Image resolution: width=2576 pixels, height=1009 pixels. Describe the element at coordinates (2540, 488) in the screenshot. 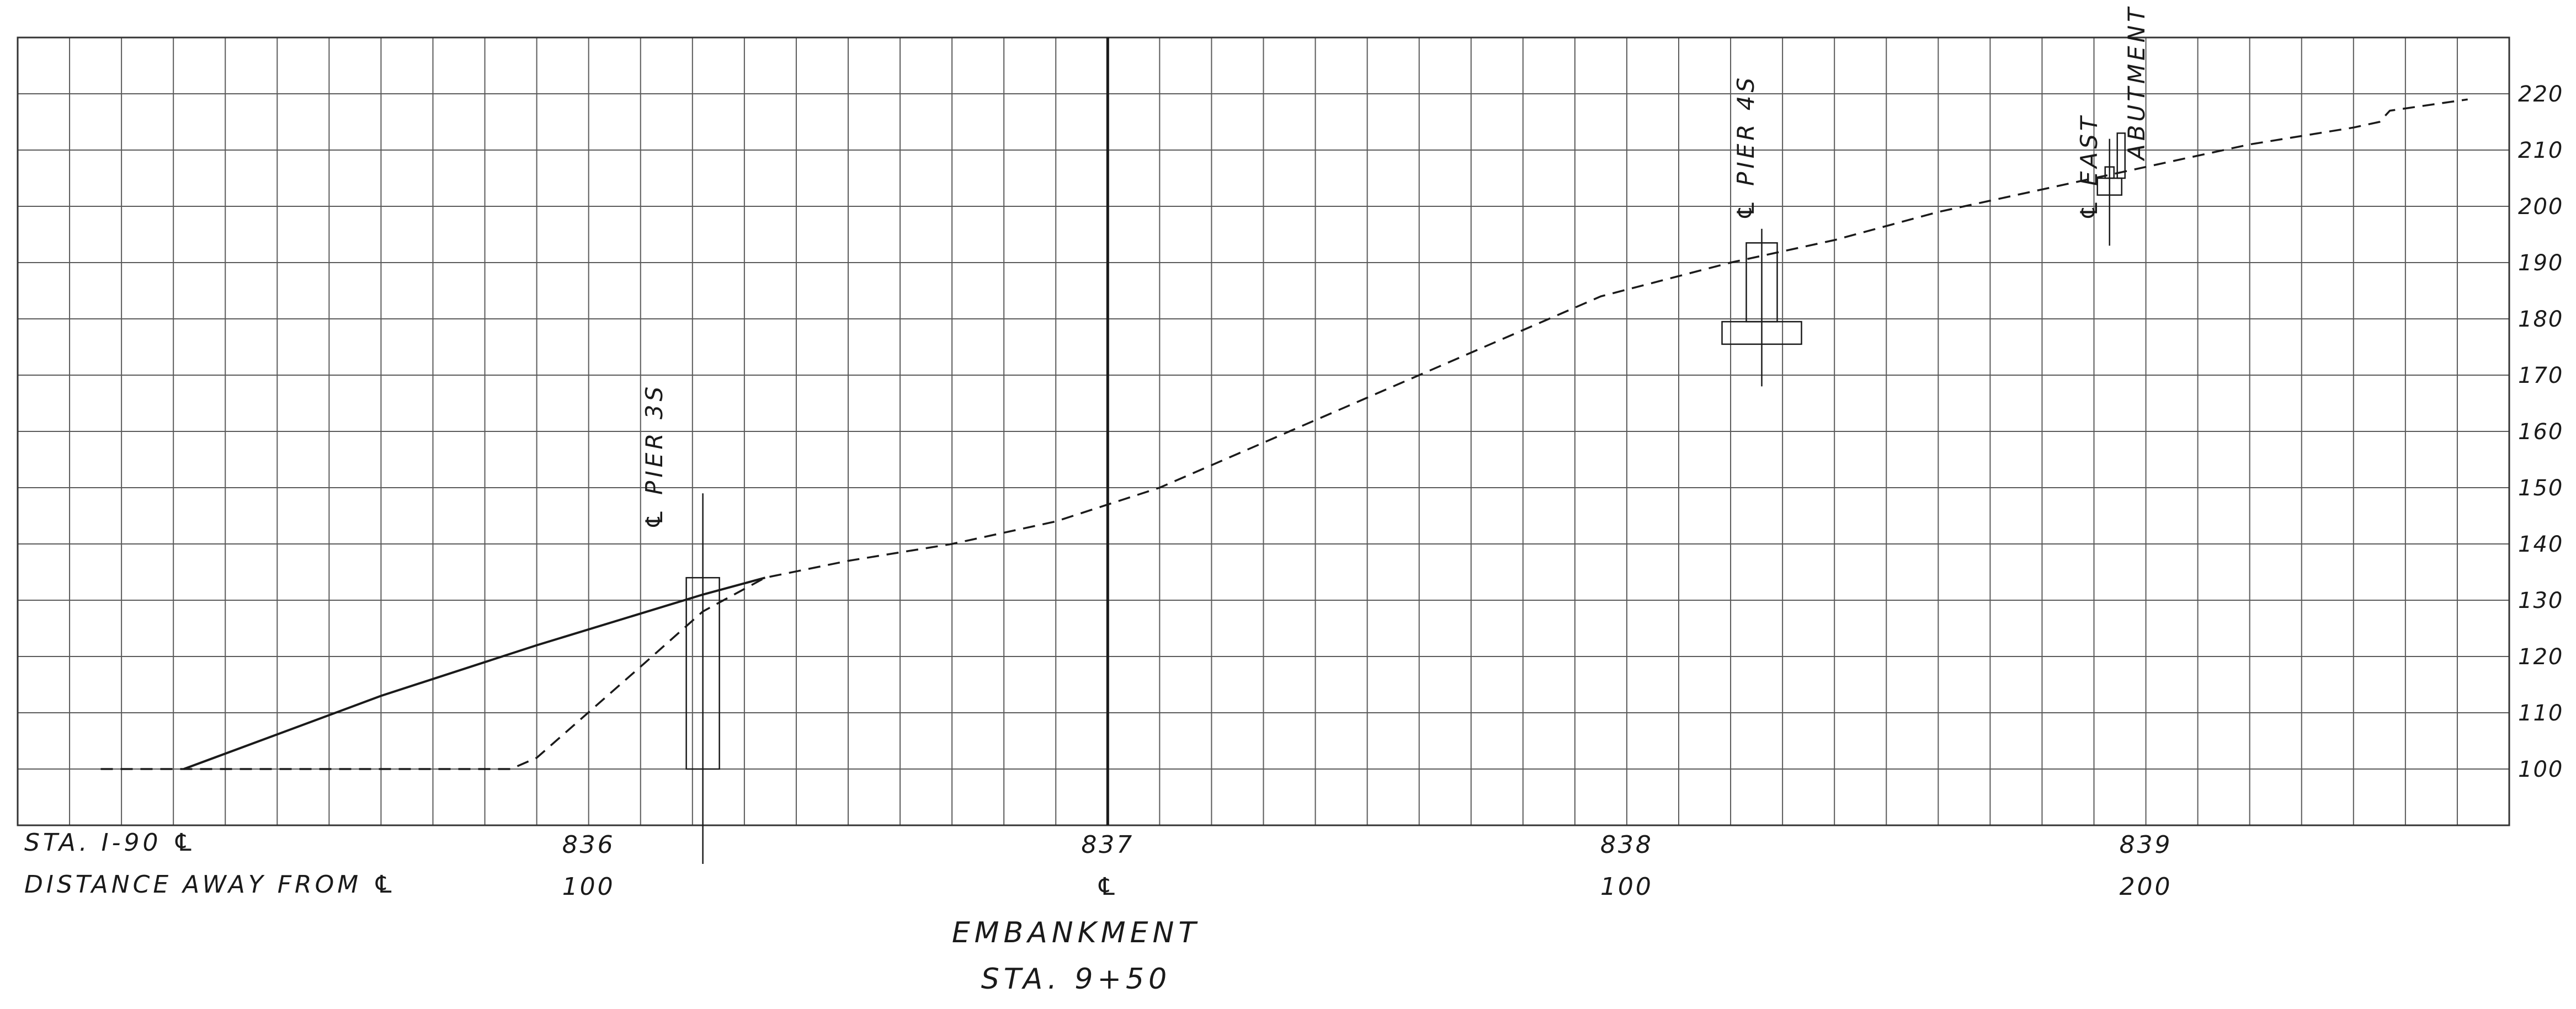

I see `elevation-tick-label: 150` at that location.